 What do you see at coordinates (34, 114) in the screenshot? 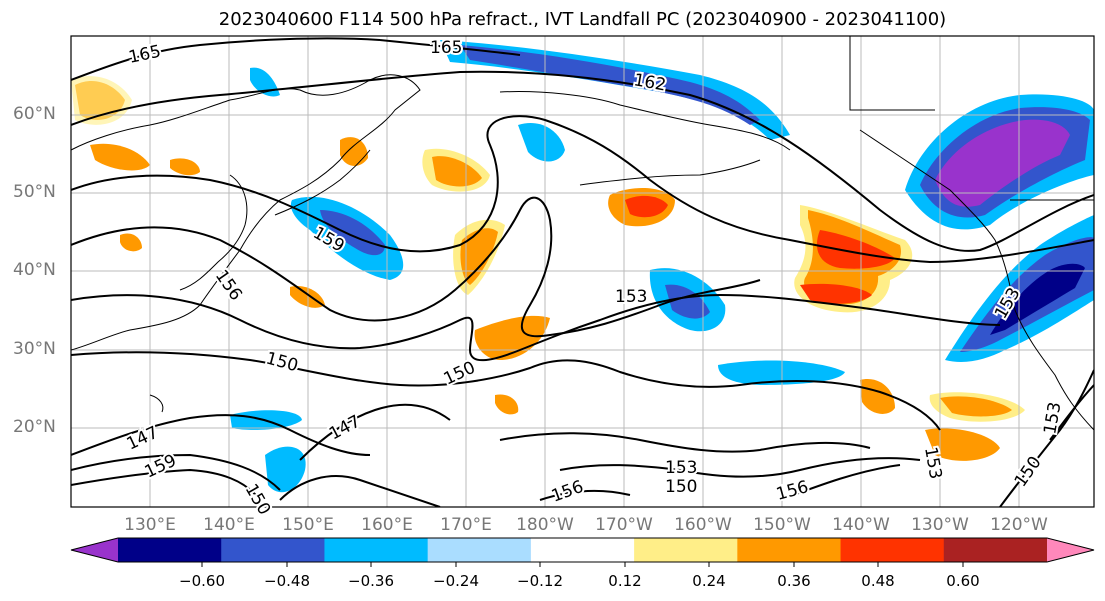
I see `lat-label: 60°N` at bounding box center [34, 114].